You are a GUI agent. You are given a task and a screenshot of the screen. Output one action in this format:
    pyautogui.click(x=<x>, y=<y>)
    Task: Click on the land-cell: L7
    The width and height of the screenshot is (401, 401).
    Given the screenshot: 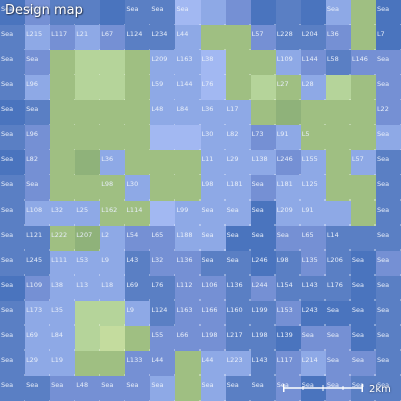 What is the action you would take?
    pyautogui.click(x=388, y=38)
    